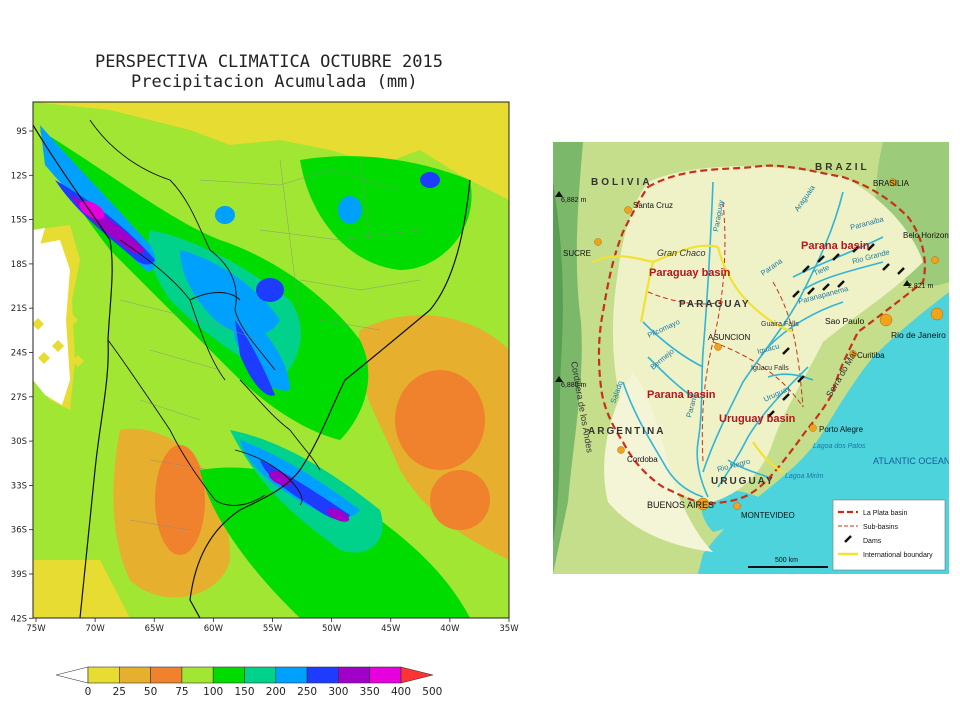 This screenshot has width=960, height=720. I want to click on lat-tick-label: 21S, so click(19, 309).